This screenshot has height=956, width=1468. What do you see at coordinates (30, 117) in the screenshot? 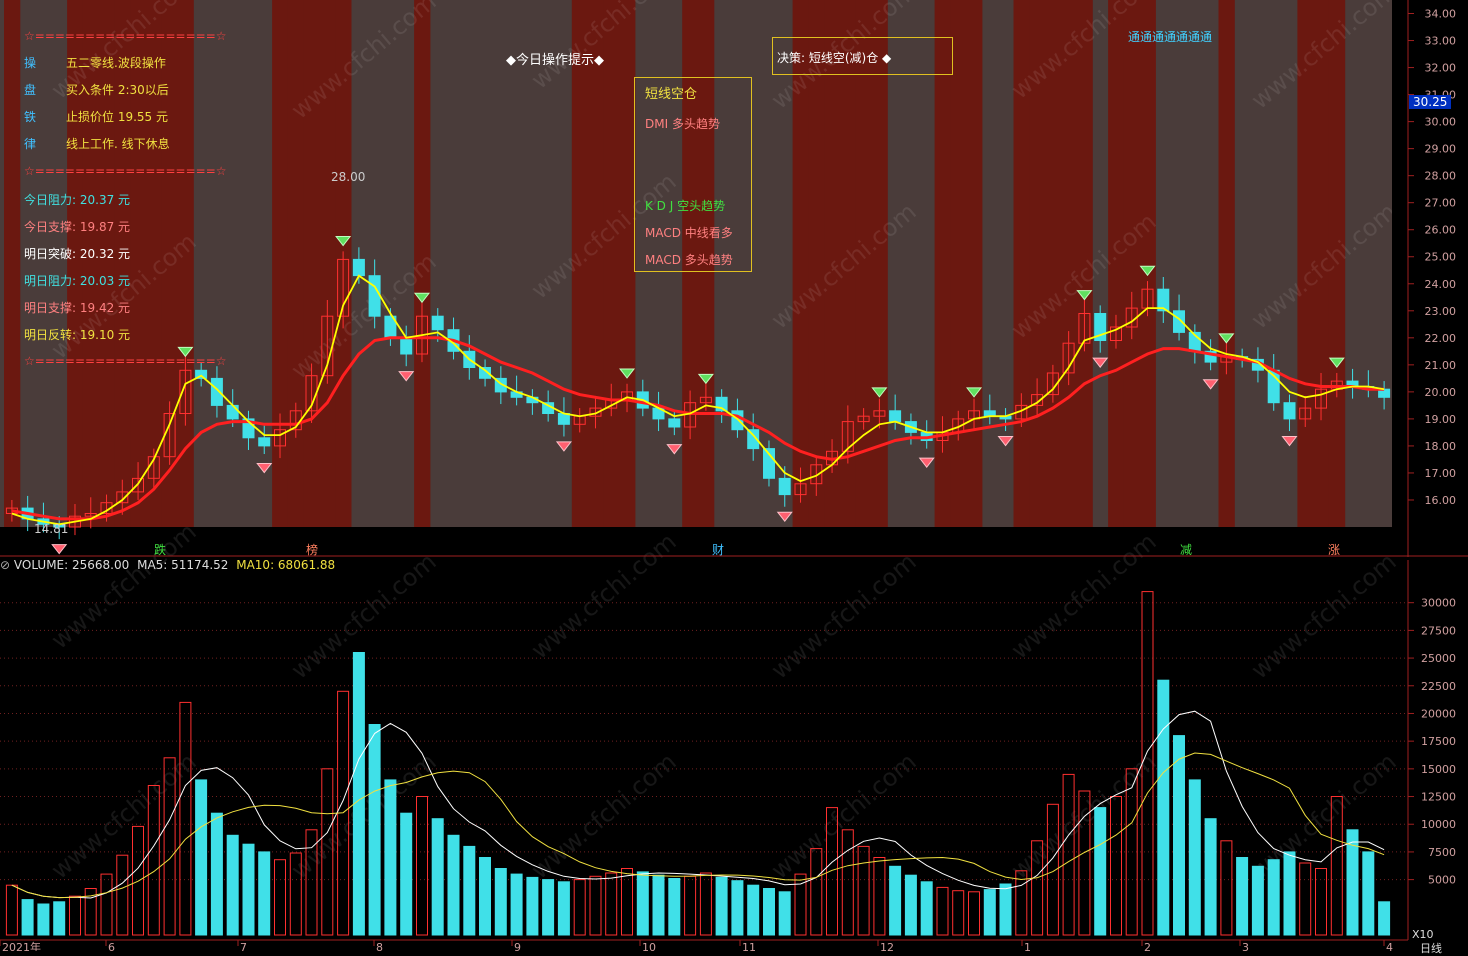
I see `info-key: 铁` at bounding box center [30, 117].